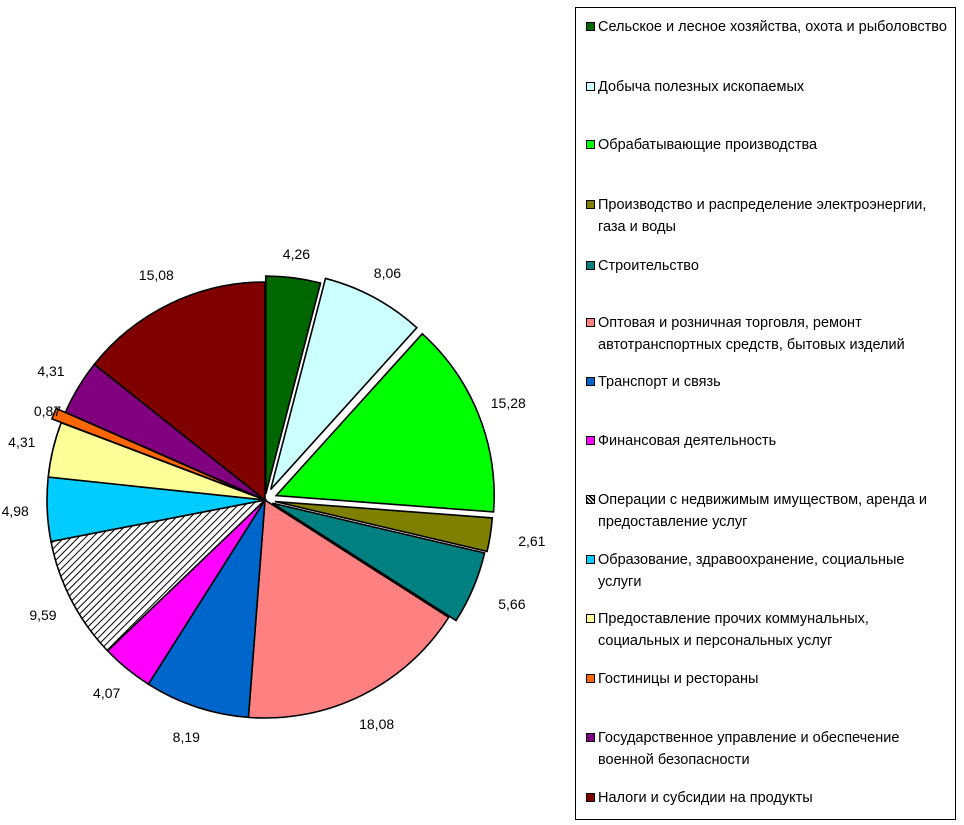 This screenshot has height=825, width=964. I want to click on data-label-9: 9,59, so click(43, 614).